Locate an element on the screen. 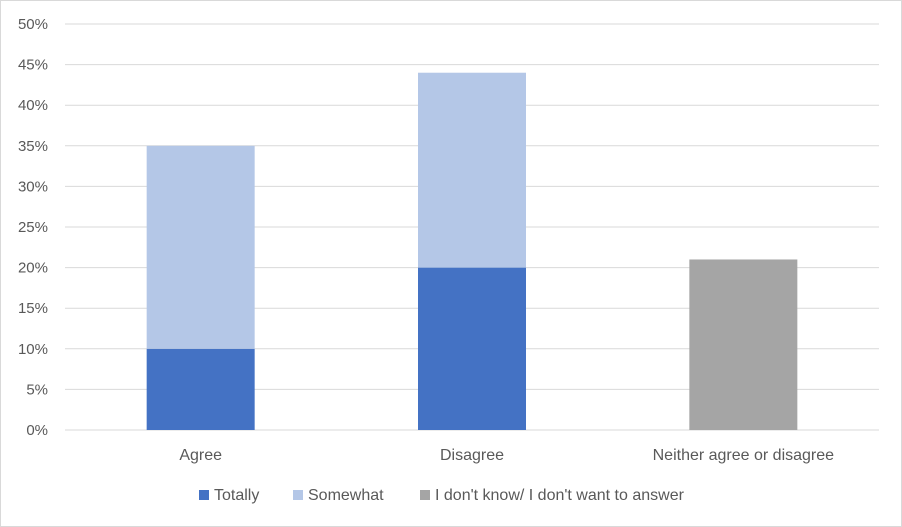  y-tick-label: 25% is located at coordinates (33, 227).